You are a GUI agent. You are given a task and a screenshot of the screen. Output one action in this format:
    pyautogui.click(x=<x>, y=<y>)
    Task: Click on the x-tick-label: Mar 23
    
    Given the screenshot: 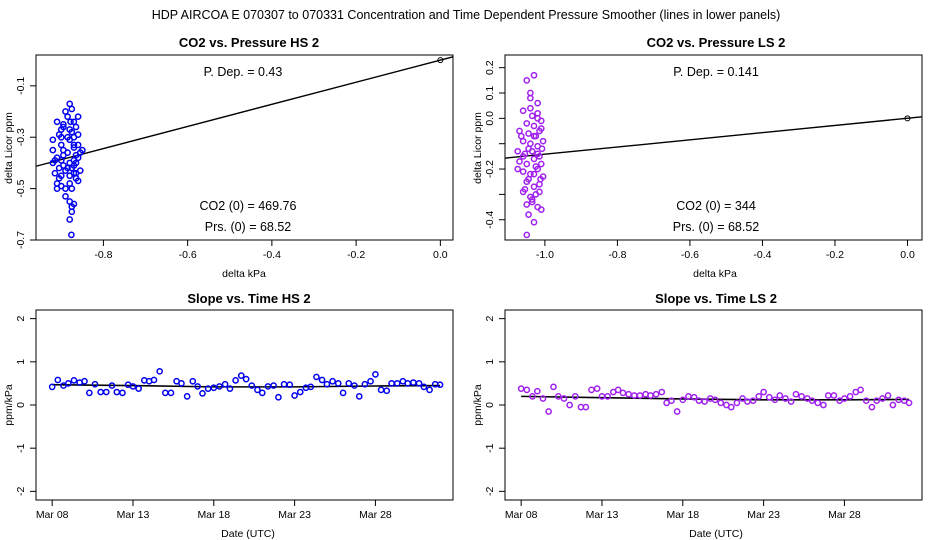 What is the action you would take?
    pyautogui.click(x=294, y=515)
    